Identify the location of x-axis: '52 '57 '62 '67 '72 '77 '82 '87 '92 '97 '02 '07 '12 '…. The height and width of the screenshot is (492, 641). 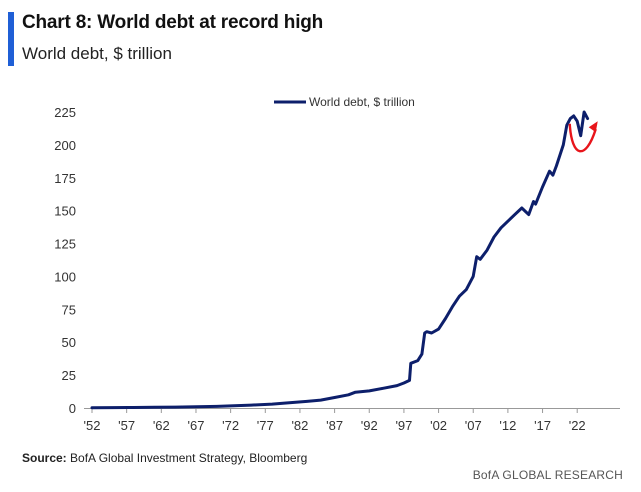
(335, 420).